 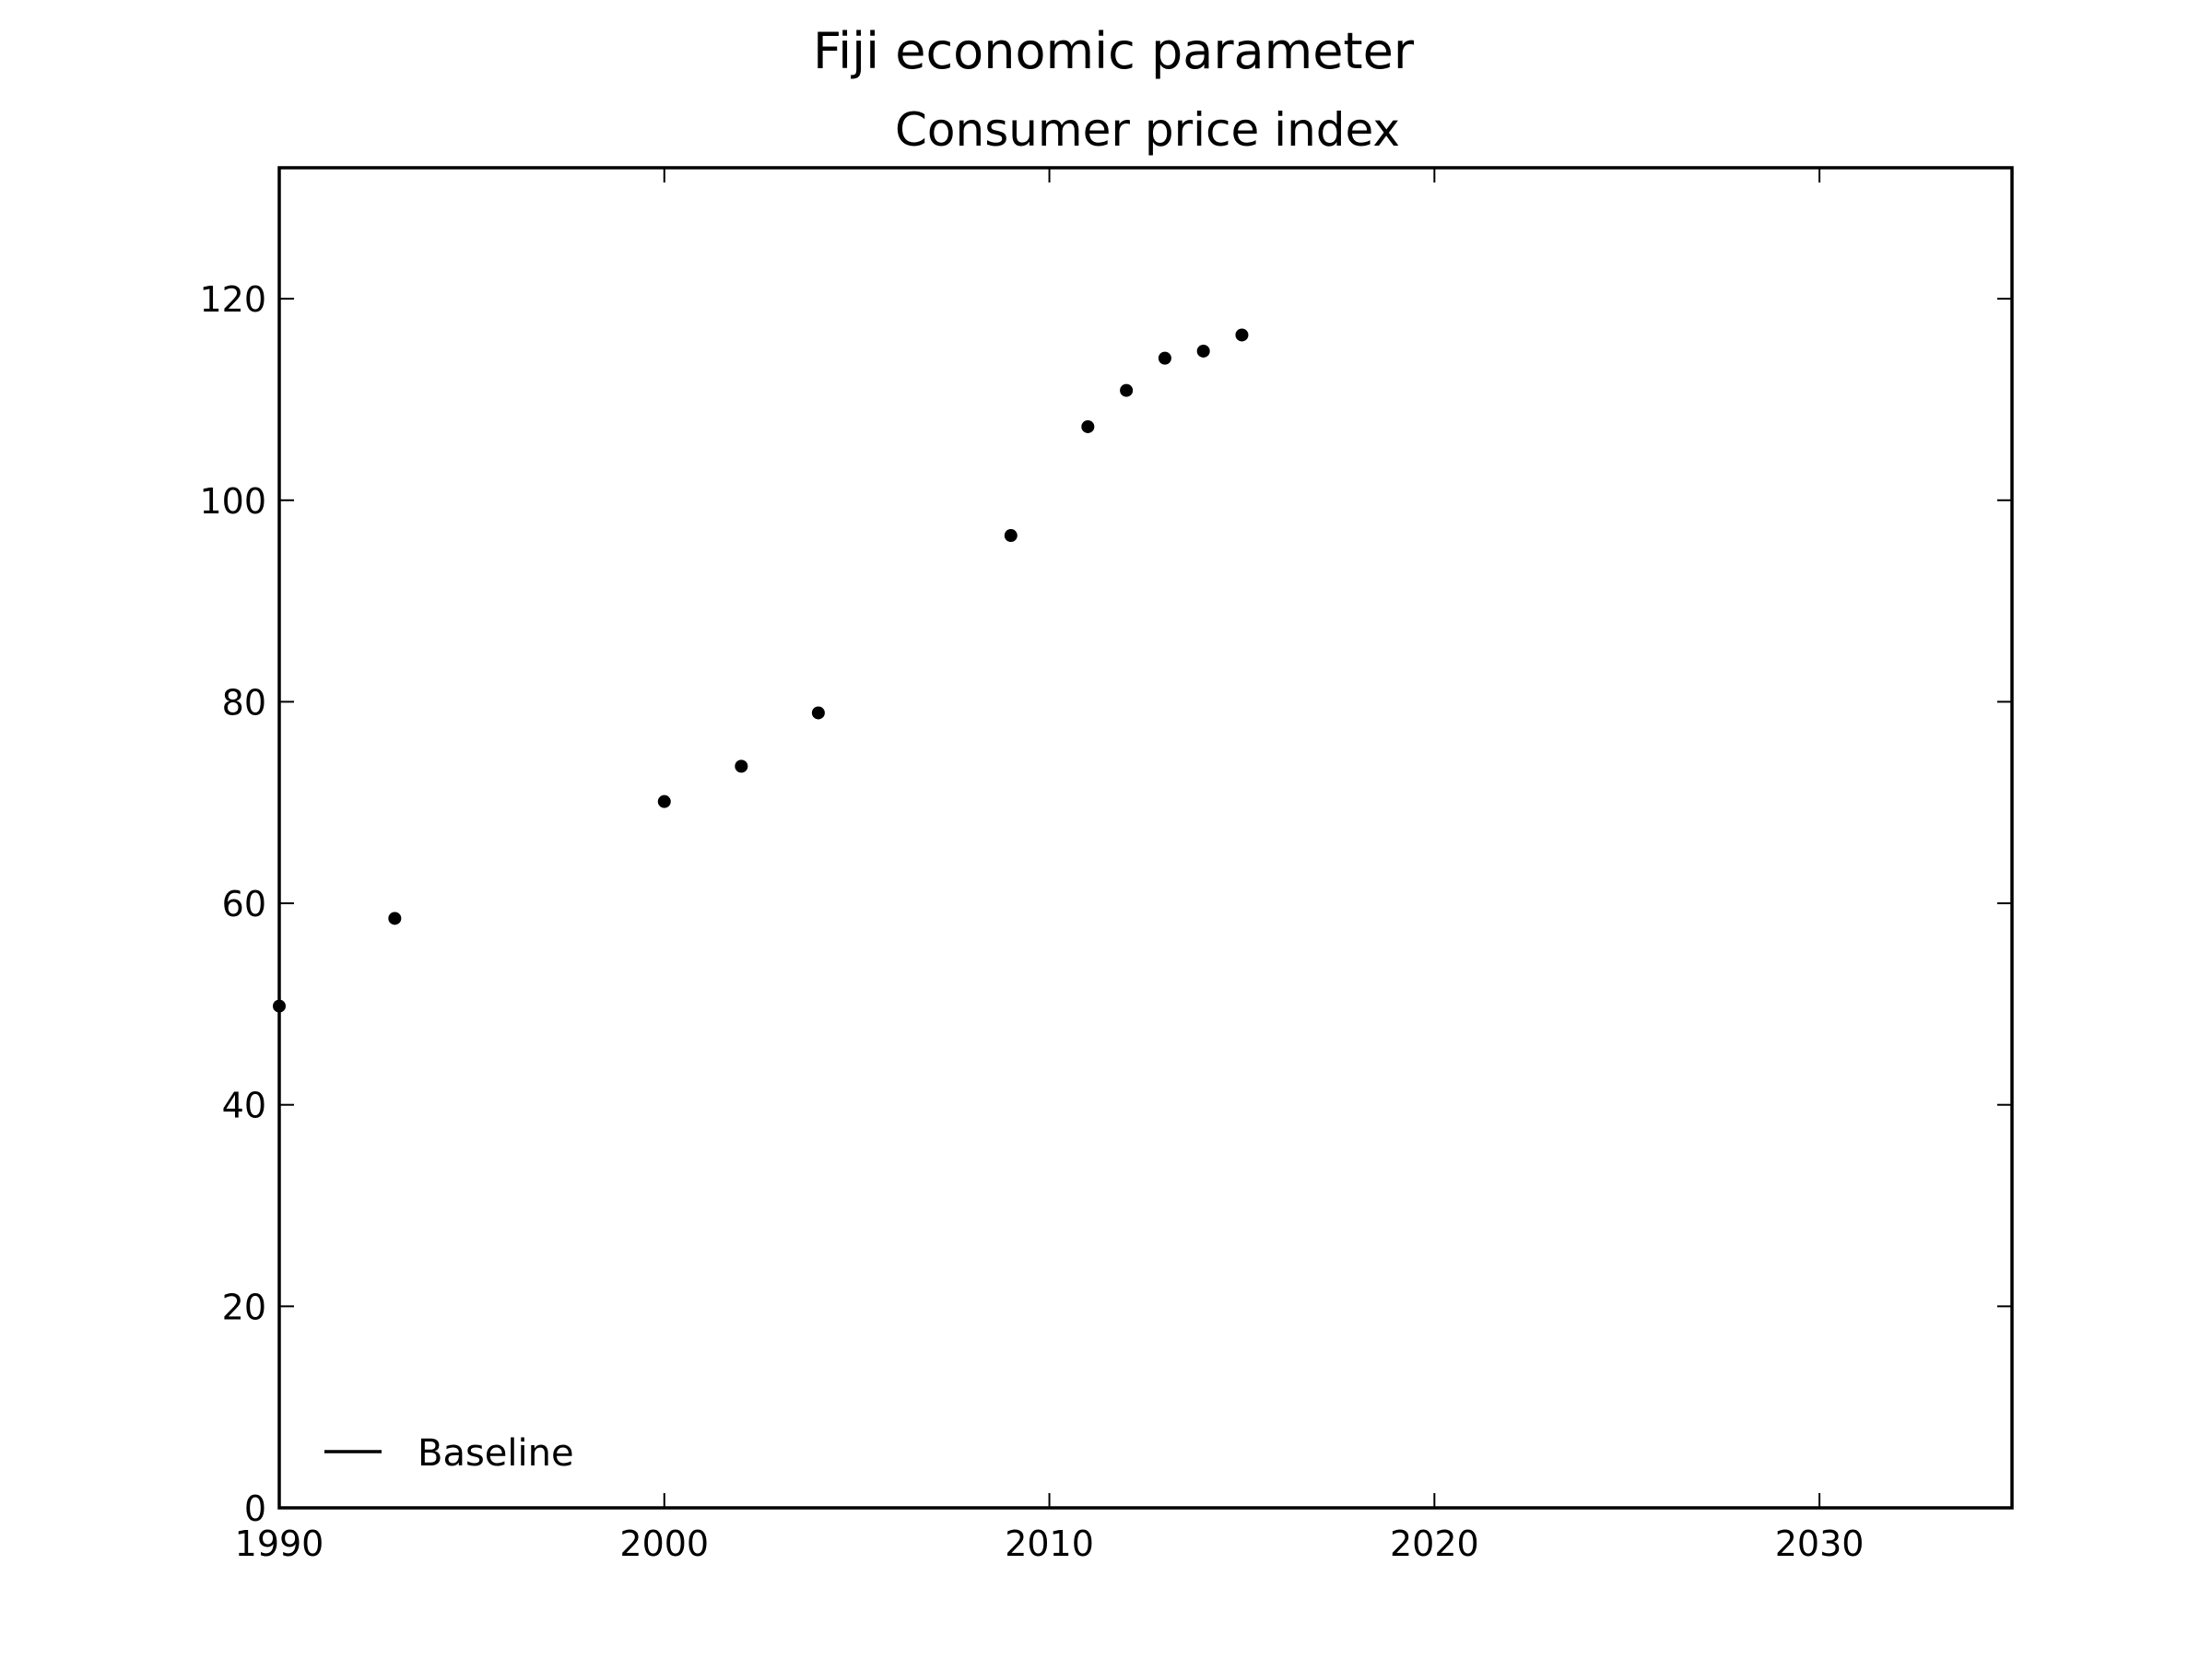 I want to click on legend: Baseline, so click(x=449, y=1453).